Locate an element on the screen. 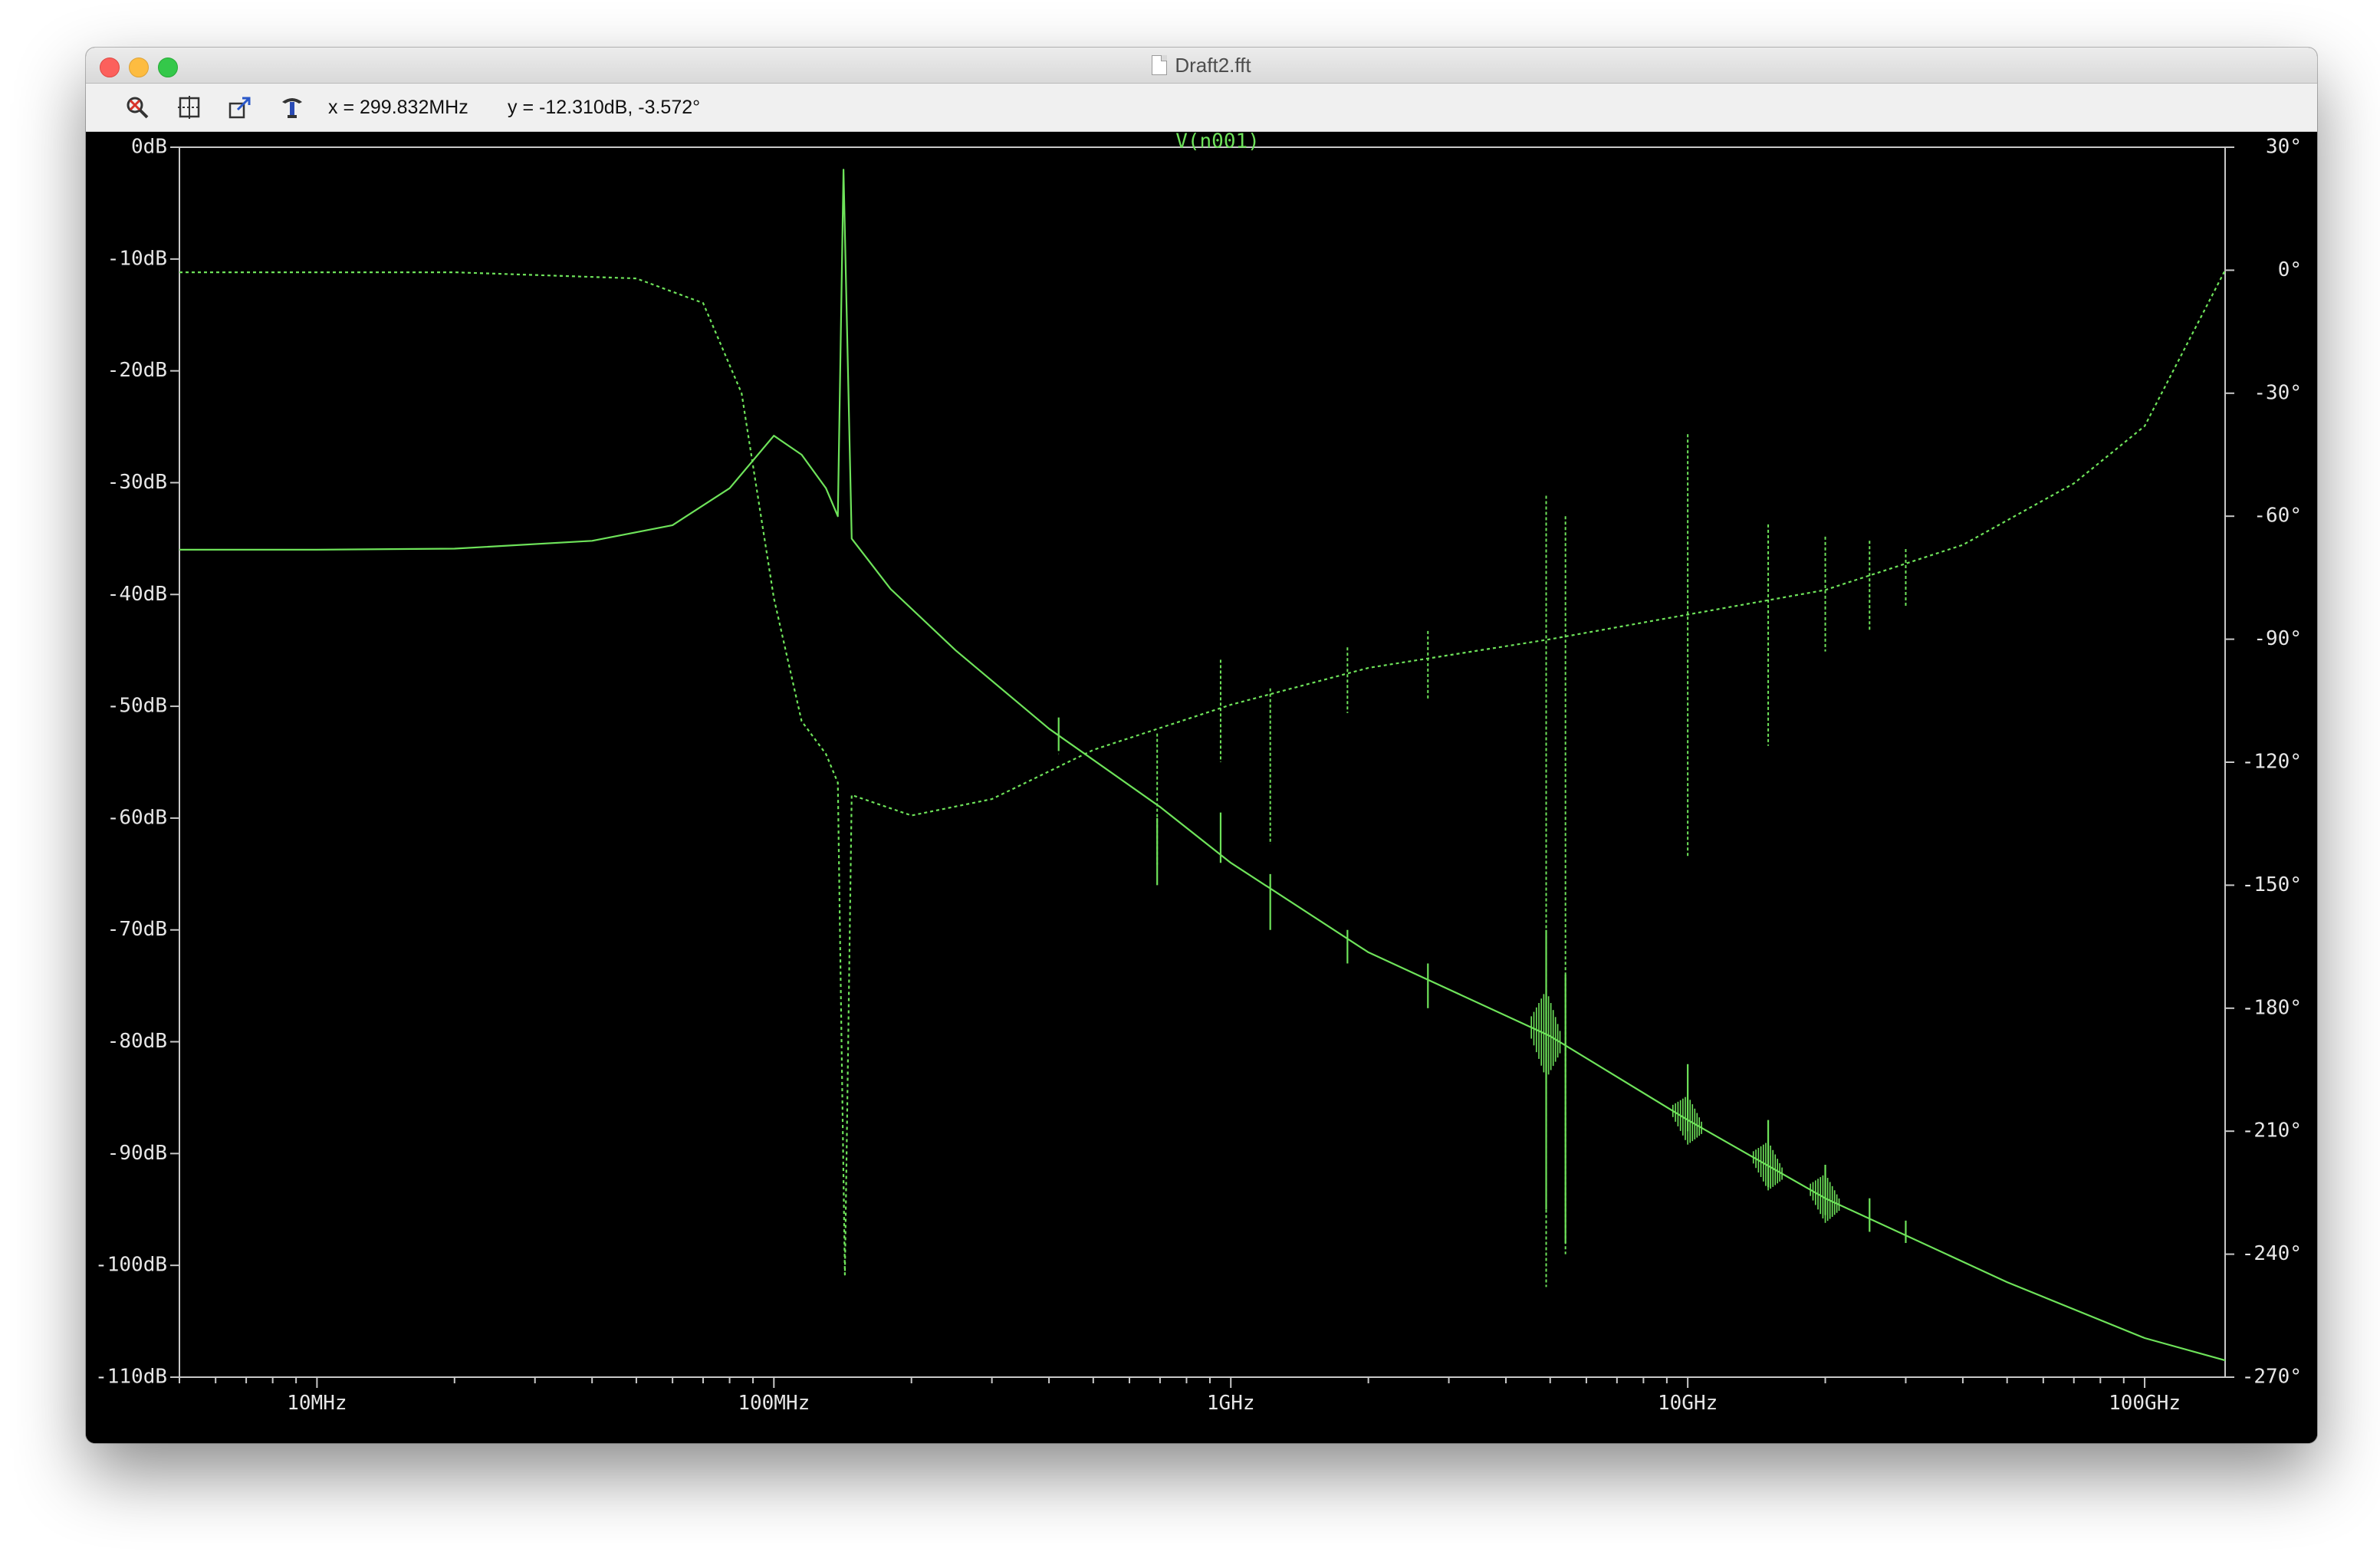 The image size is (2380, 1552). window-title-group: Draft2.fft is located at coordinates (1202, 65).